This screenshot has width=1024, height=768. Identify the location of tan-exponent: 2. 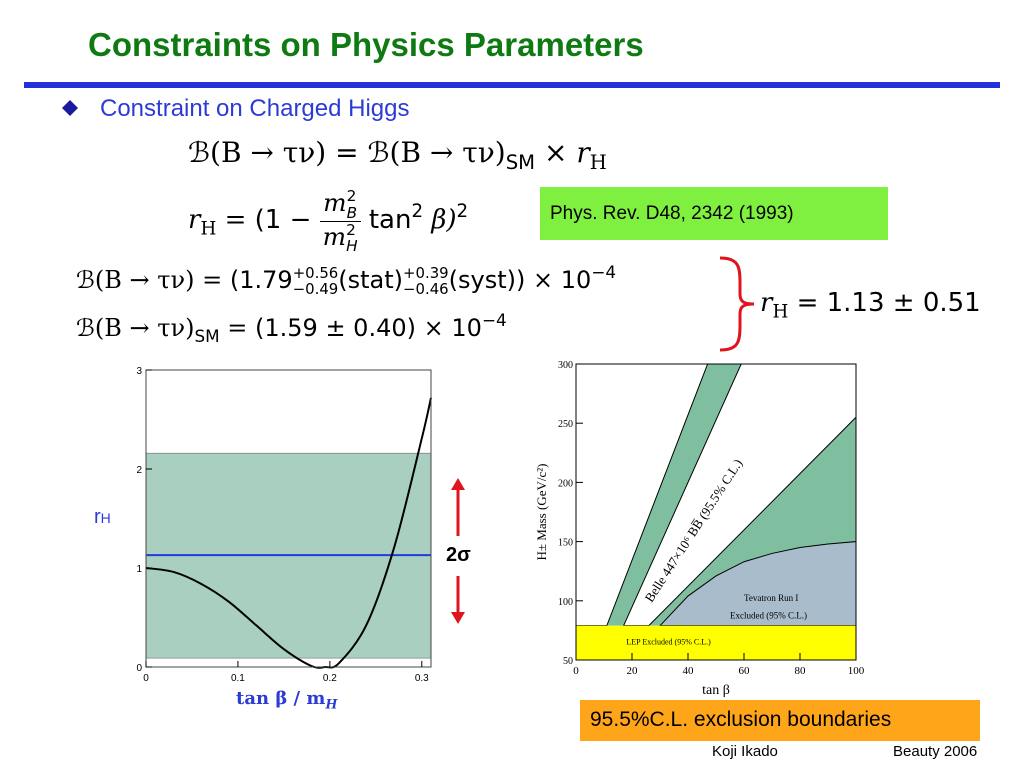
(417, 212).